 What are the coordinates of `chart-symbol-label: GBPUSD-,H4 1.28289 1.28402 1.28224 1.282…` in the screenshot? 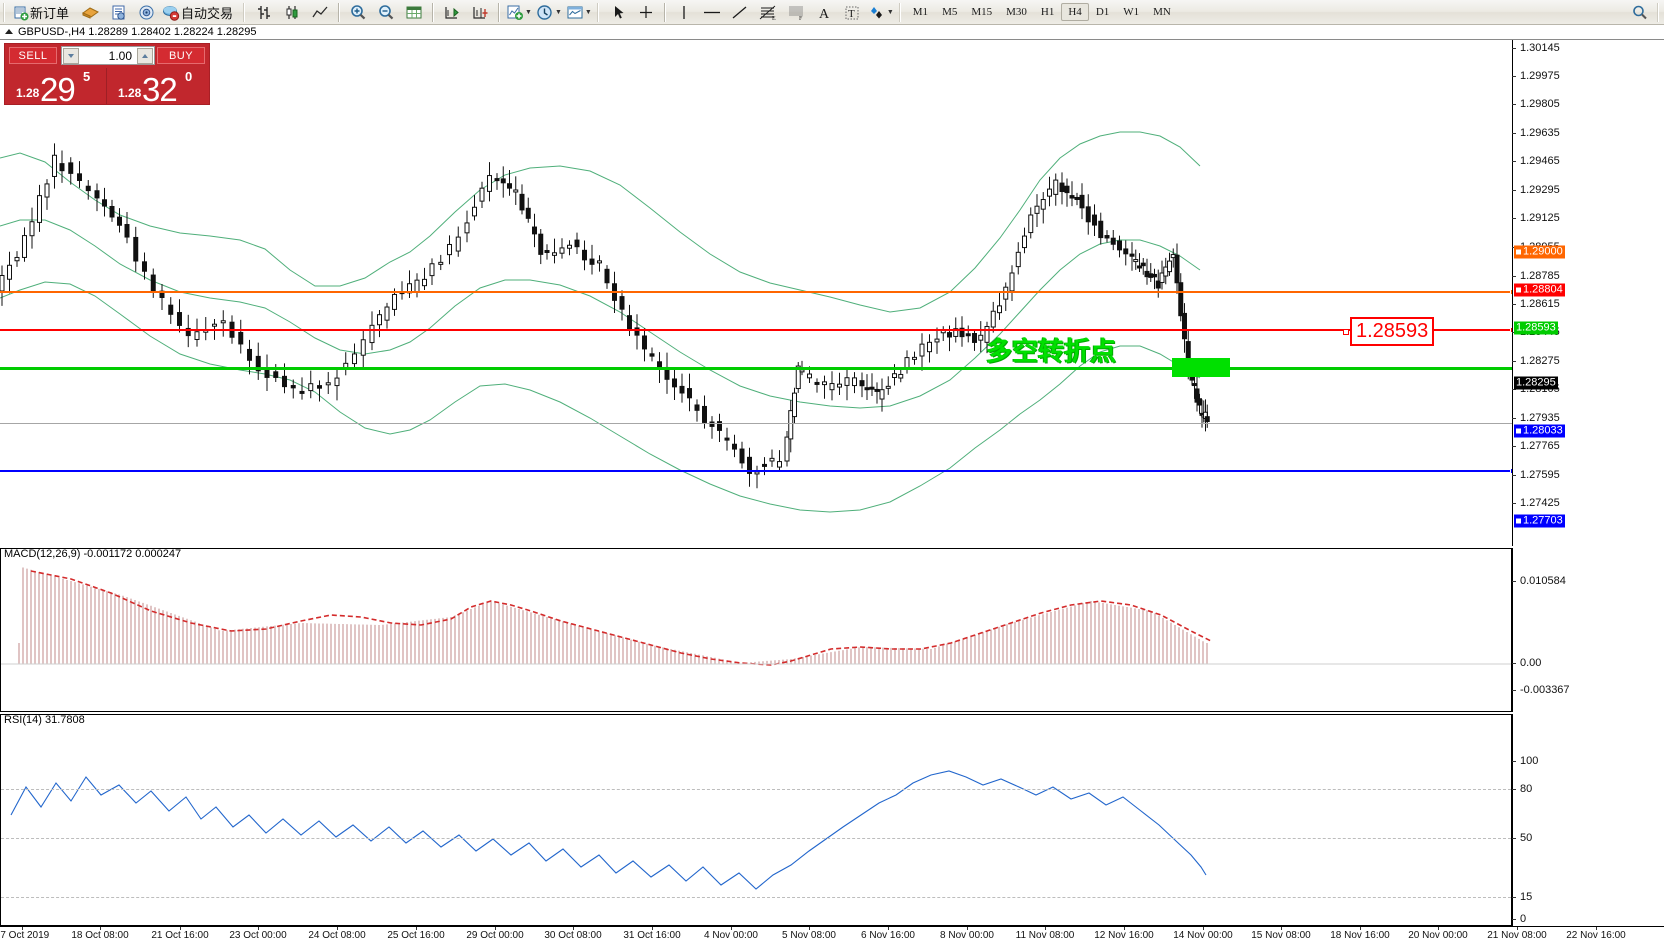 It's located at (137, 32).